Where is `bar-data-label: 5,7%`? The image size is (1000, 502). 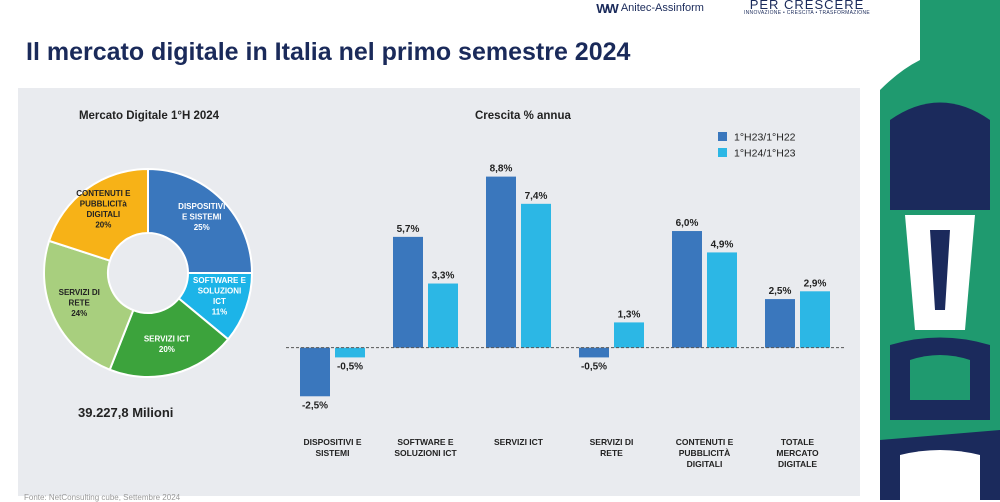
bar-data-label: 5,7% is located at coordinates (408, 229).